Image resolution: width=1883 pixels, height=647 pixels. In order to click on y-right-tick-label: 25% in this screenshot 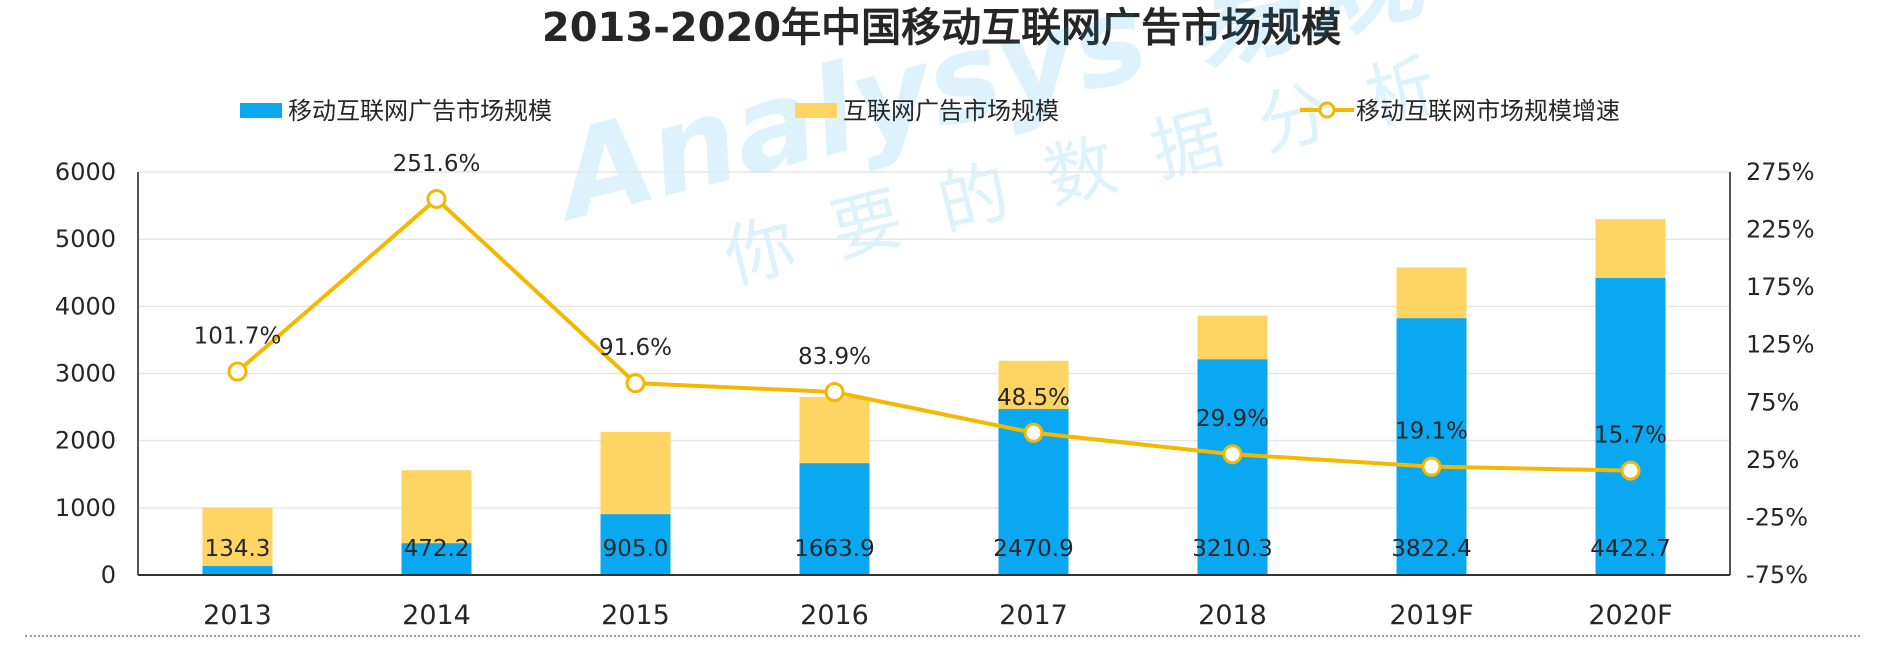, I will do `click(1772, 460)`.